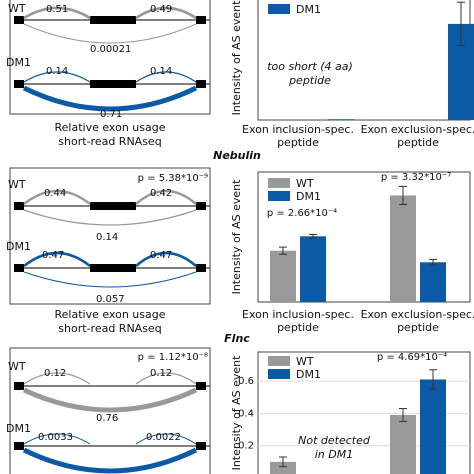 This screenshot has width=474, height=474. Describe the element at coordinates (107, 237) in the screenshot. I see `wt-skip-value: 0.14` at that location.